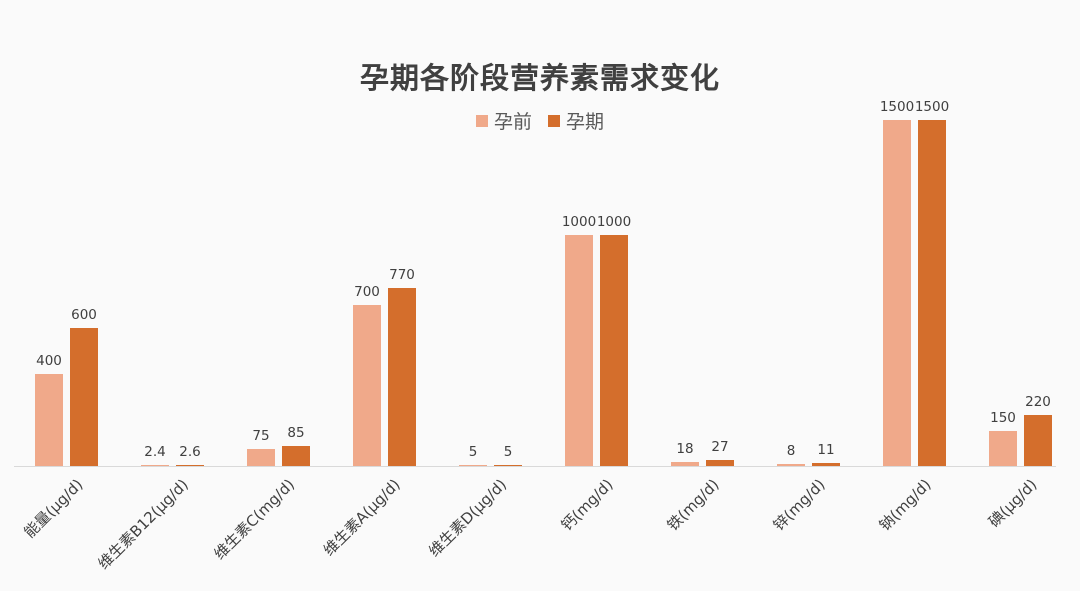 This screenshot has height=591, width=1080. What do you see at coordinates (799, 505) in the screenshot?
I see `x-tick-label: 锌(mg/d)` at bounding box center [799, 505].